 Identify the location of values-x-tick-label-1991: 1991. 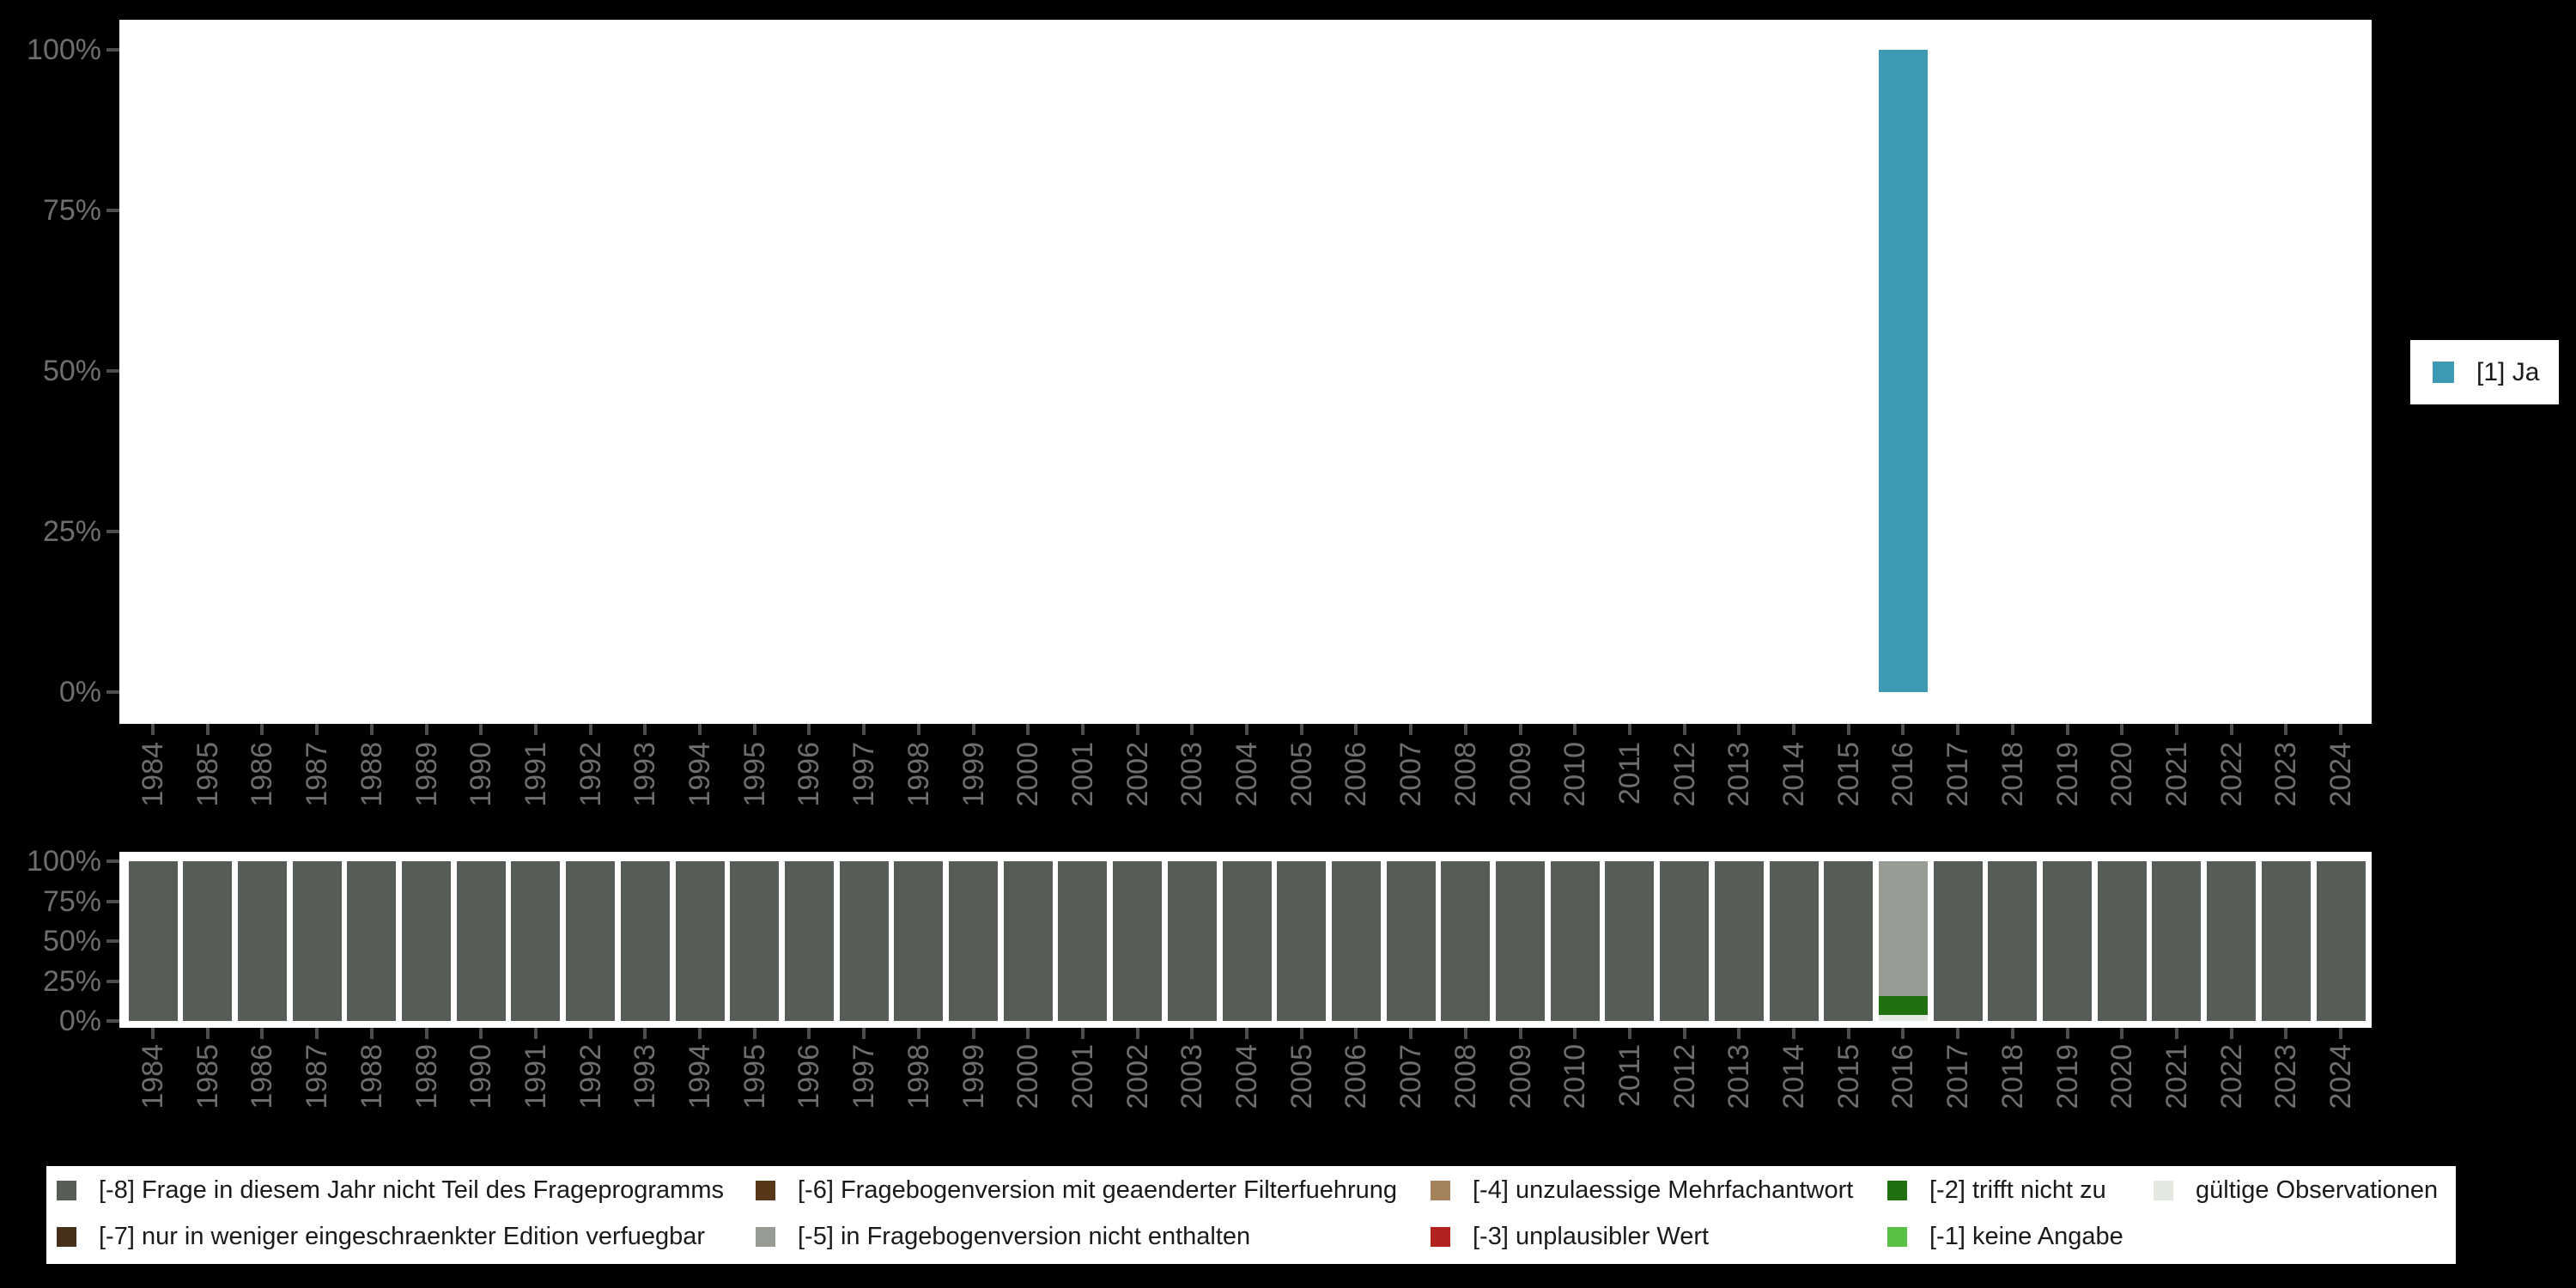
(535, 775).